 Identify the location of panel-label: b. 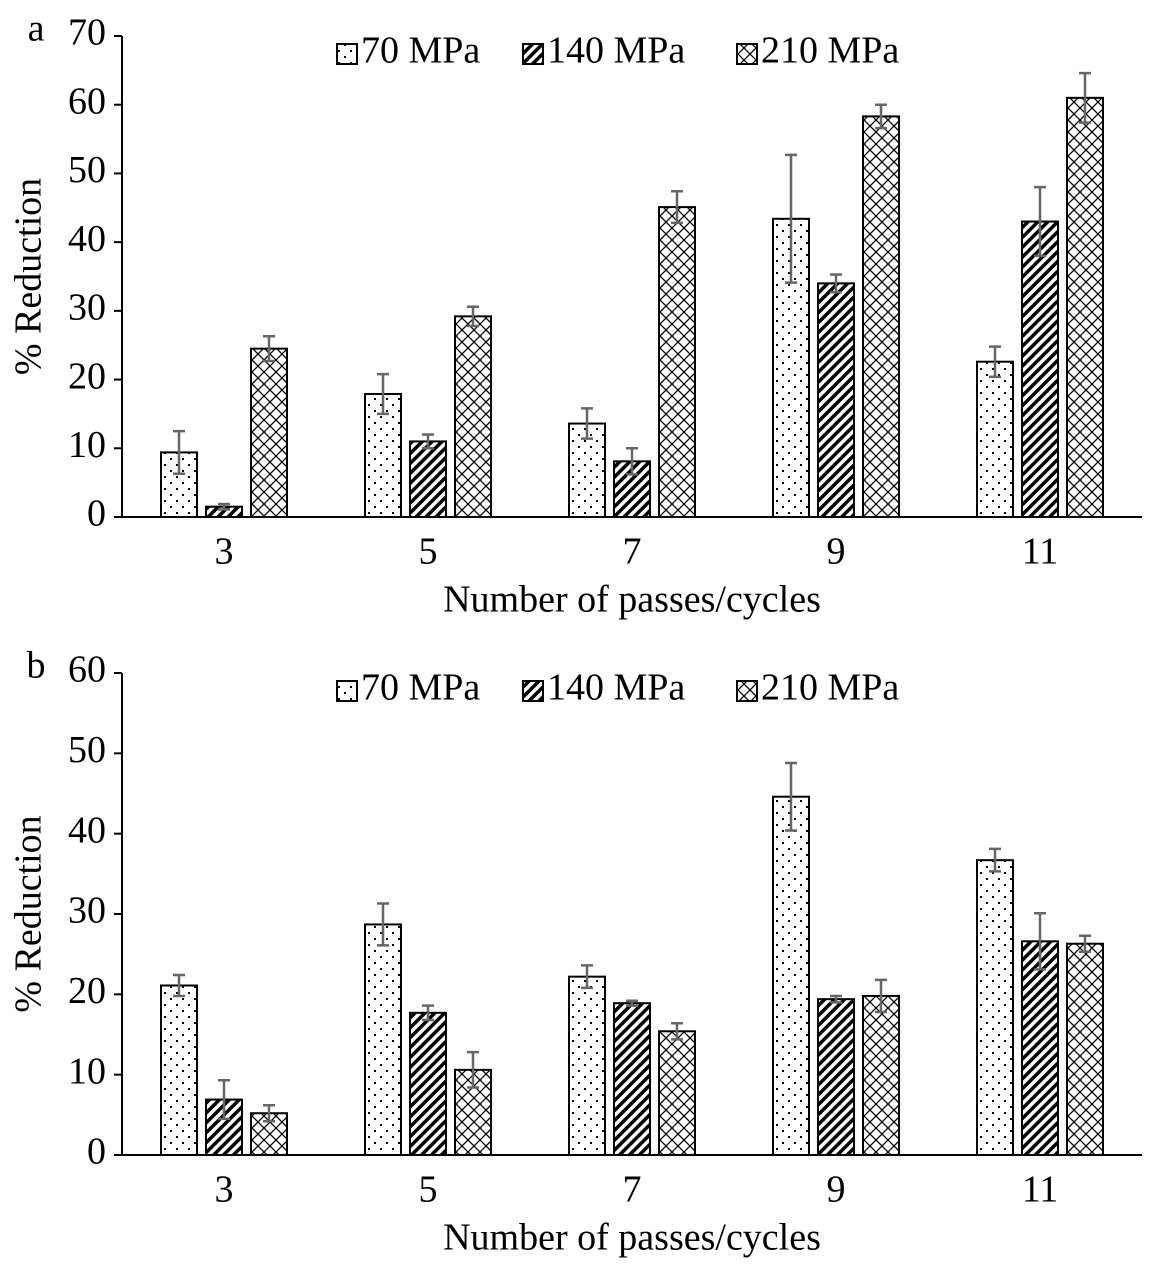
(36, 666).